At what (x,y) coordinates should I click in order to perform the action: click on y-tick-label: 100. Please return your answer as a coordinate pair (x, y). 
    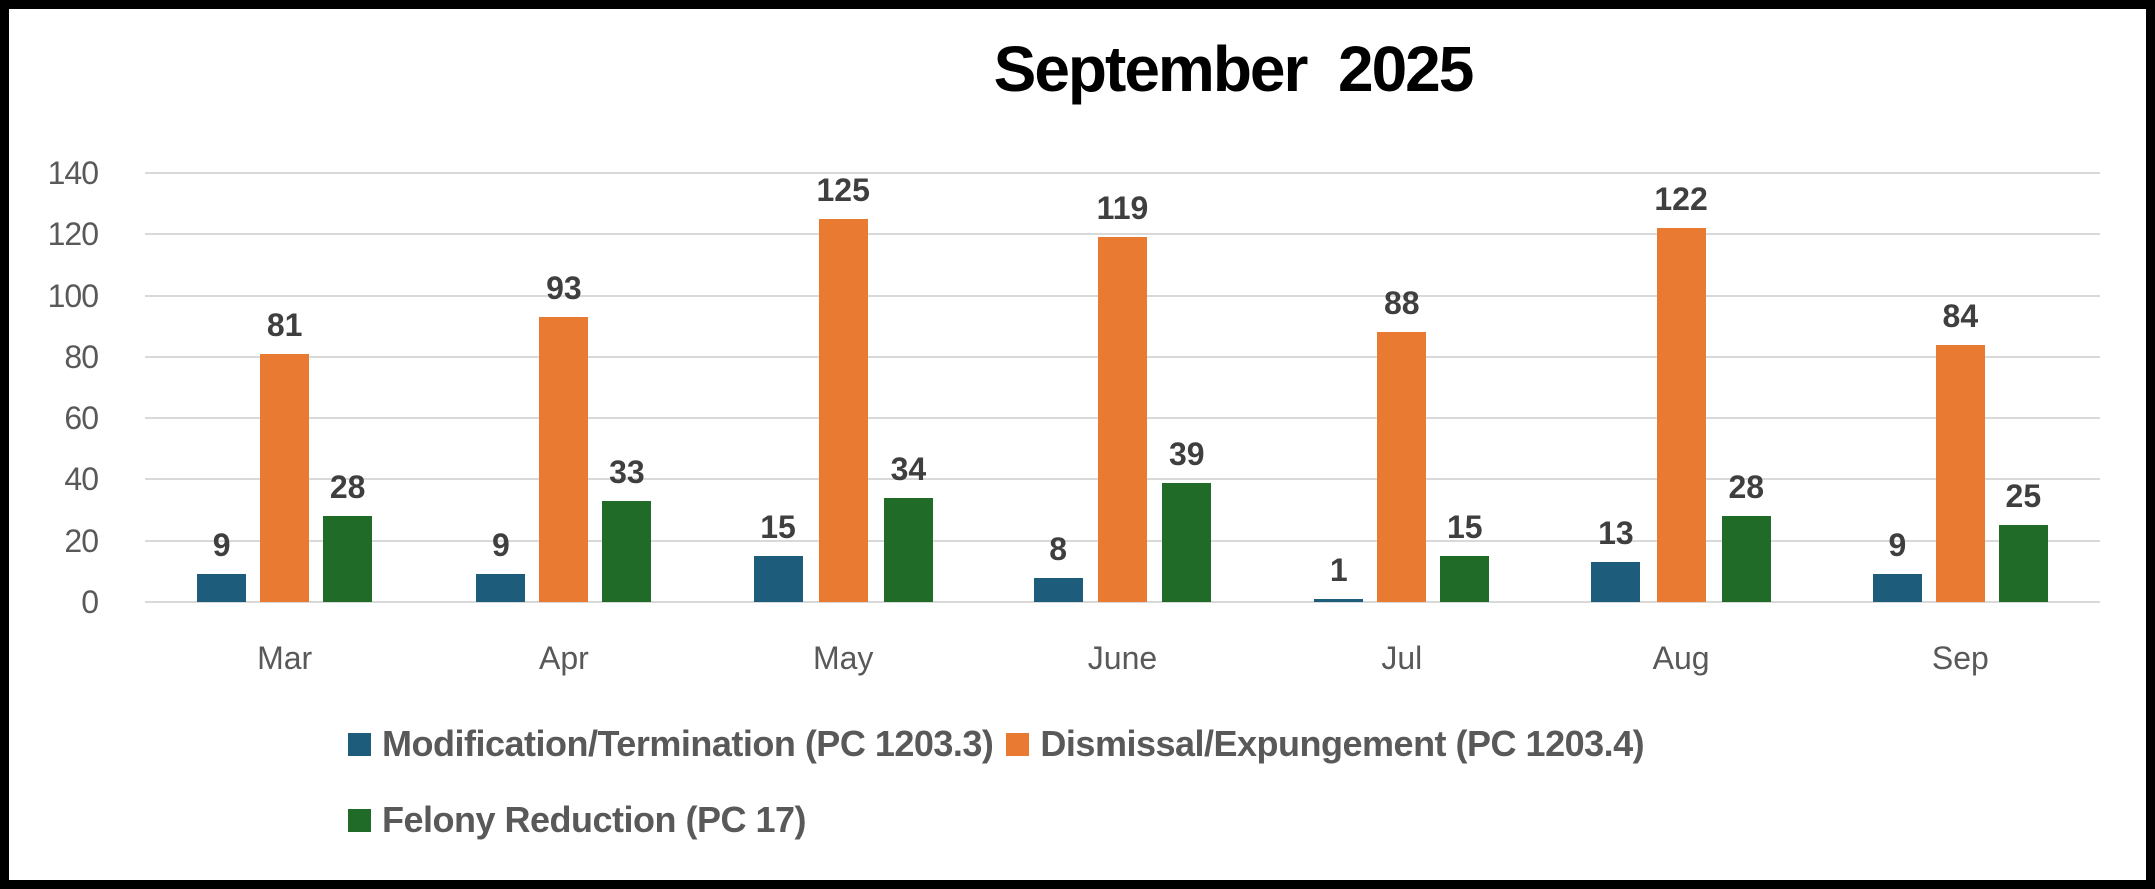
    Looking at the image, I should click on (73, 295).